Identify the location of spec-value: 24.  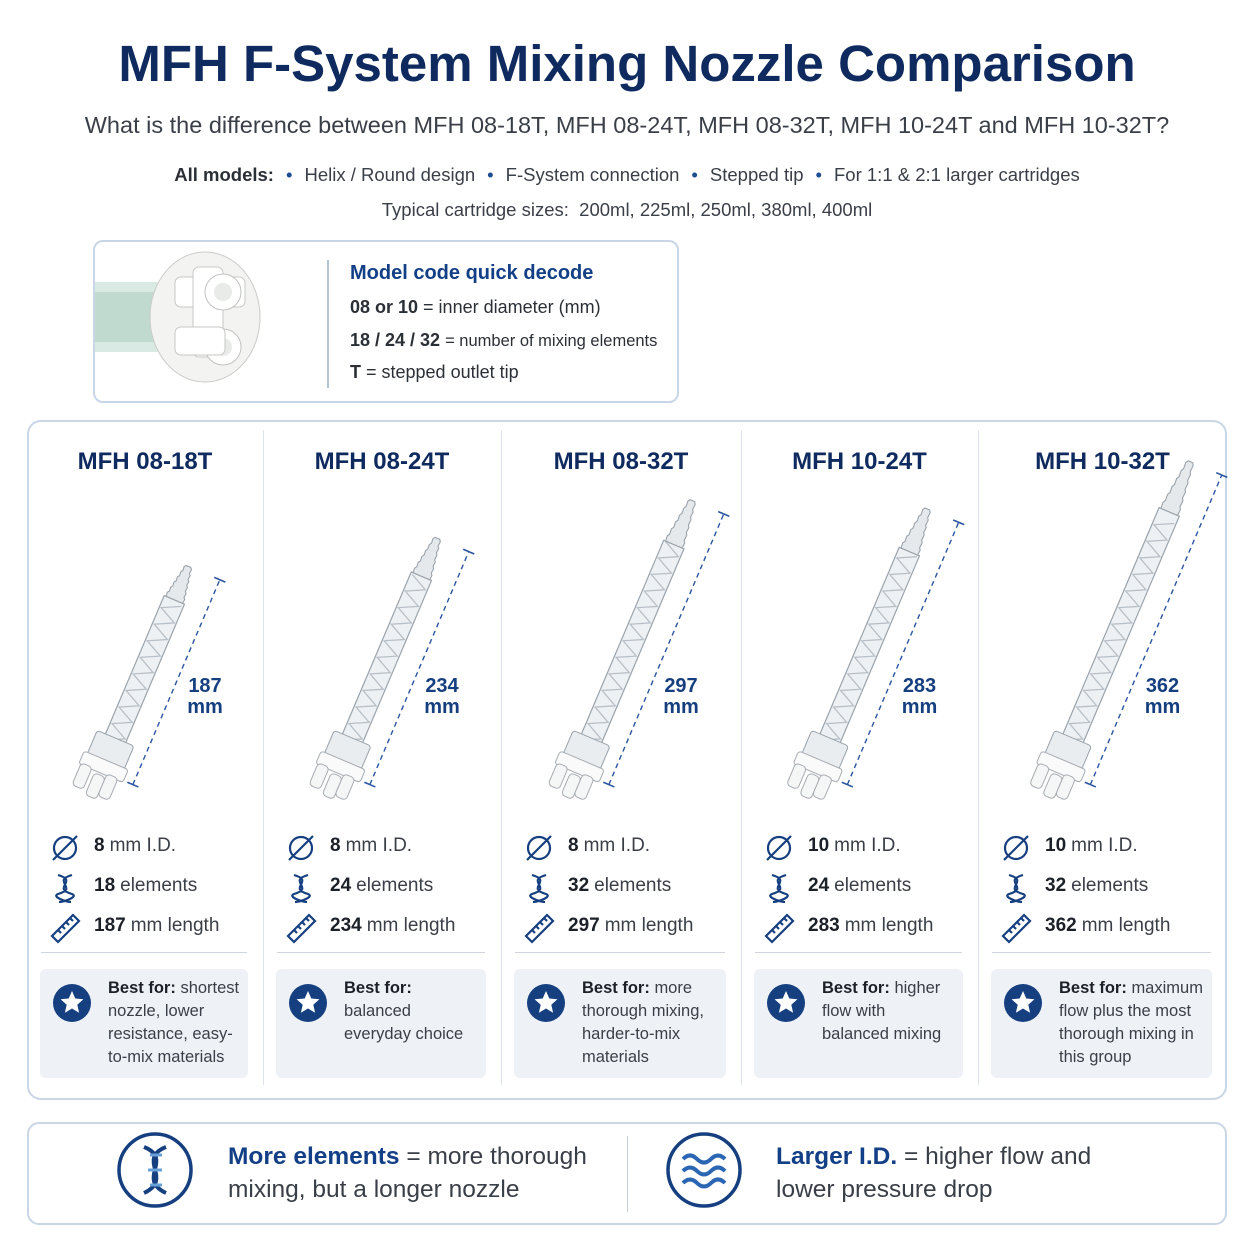
(341, 885).